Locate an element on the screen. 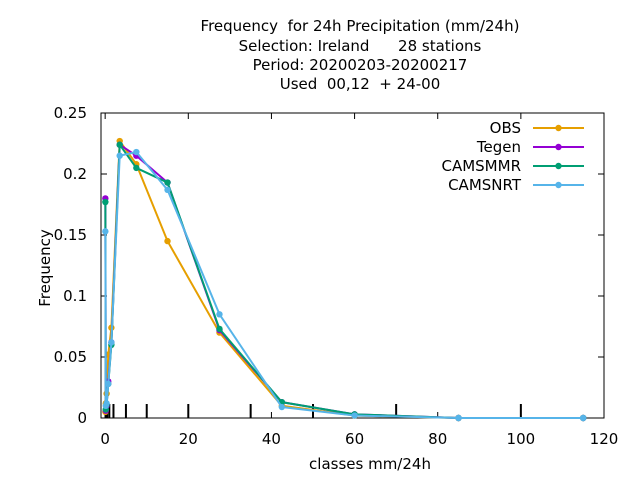 The image size is (640, 480). y-tick-label: 0.1 is located at coordinates (75, 296).